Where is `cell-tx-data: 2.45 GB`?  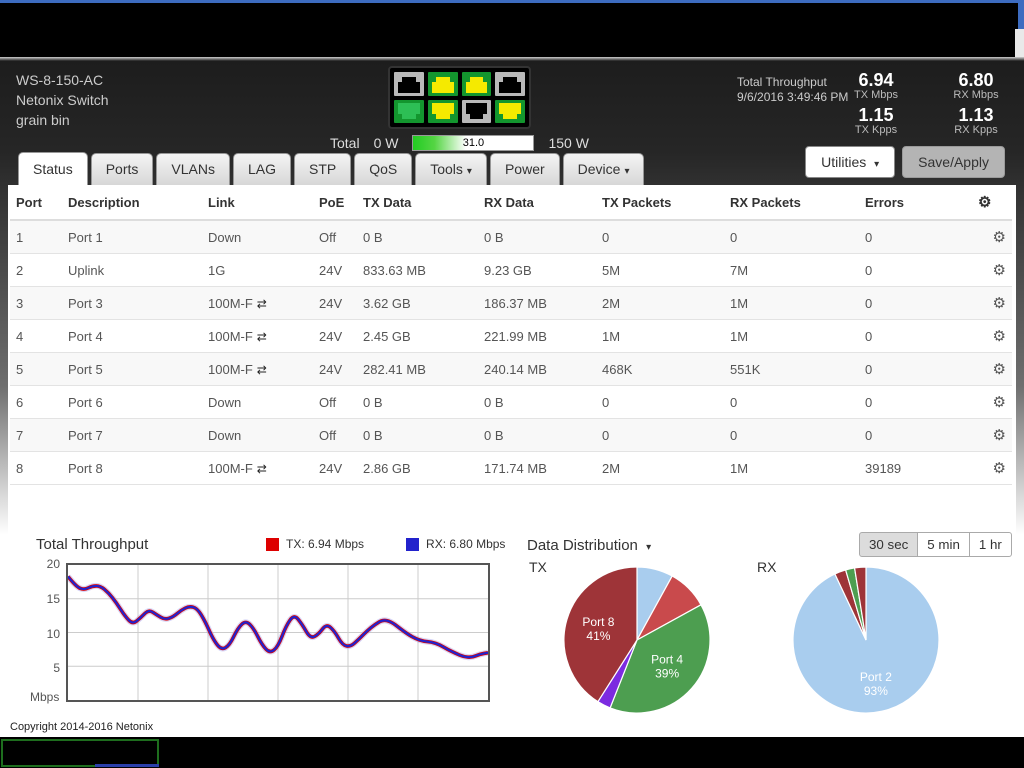 cell-tx-data: 2.45 GB is located at coordinates (417, 336).